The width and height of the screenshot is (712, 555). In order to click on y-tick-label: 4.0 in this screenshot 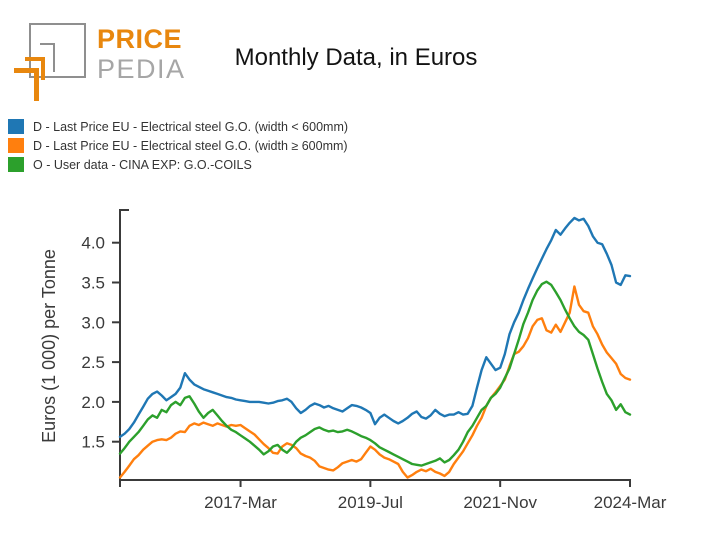, I will do `click(93, 243)`.